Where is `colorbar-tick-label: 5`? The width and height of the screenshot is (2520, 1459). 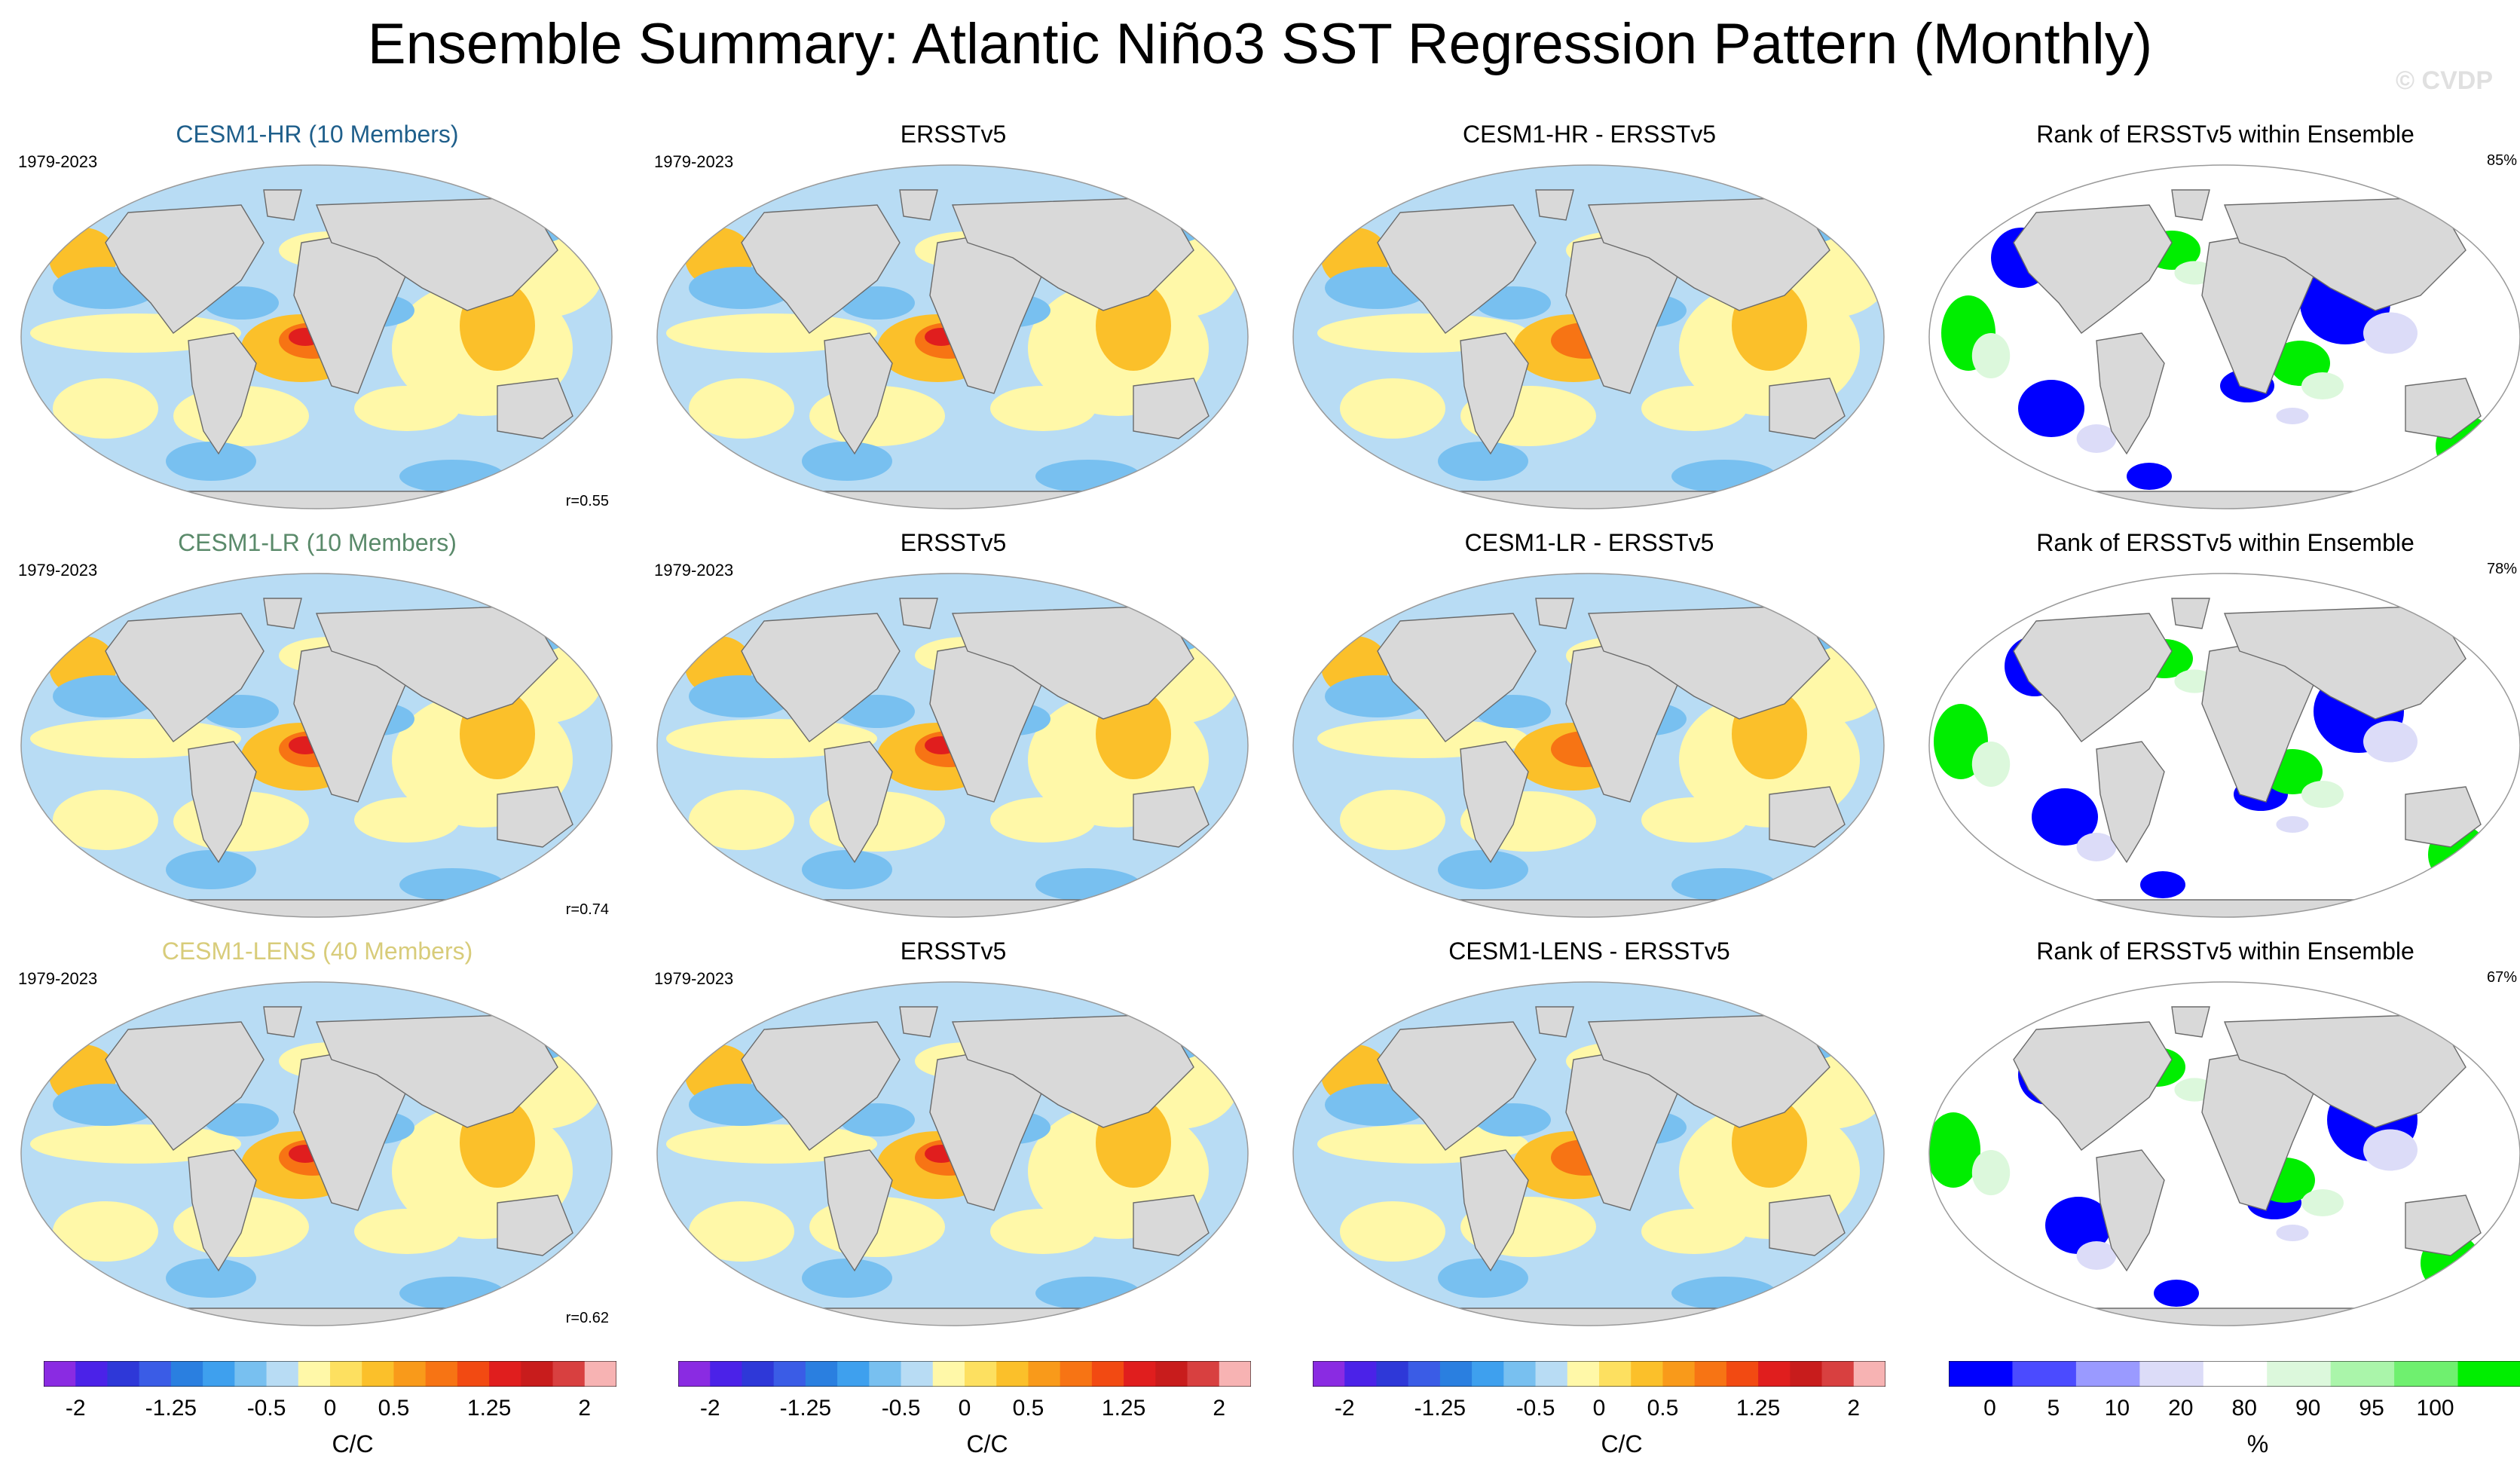 colorbar-tick-label: 5 is located at coordinates (2053, 1408).